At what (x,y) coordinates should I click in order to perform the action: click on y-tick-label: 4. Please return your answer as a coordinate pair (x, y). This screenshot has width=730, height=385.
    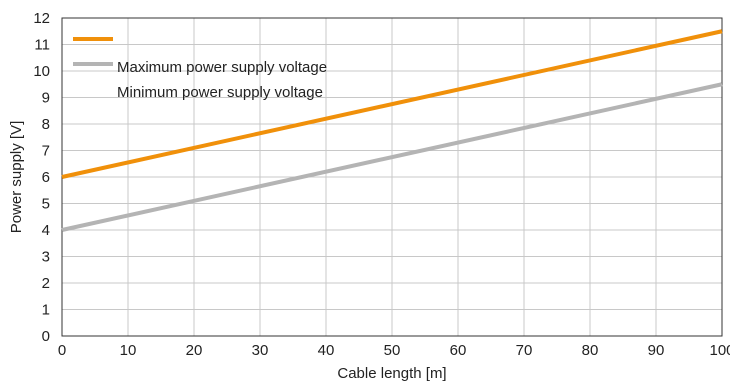
    Looking at the image, I should click on (46, 230).